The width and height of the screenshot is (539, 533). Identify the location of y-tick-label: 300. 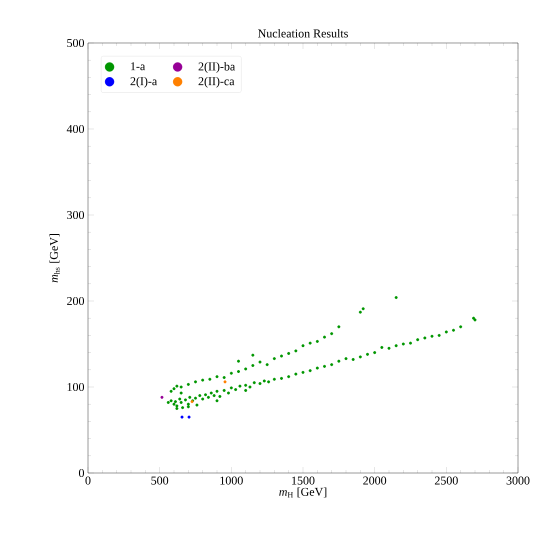
(75, 215).